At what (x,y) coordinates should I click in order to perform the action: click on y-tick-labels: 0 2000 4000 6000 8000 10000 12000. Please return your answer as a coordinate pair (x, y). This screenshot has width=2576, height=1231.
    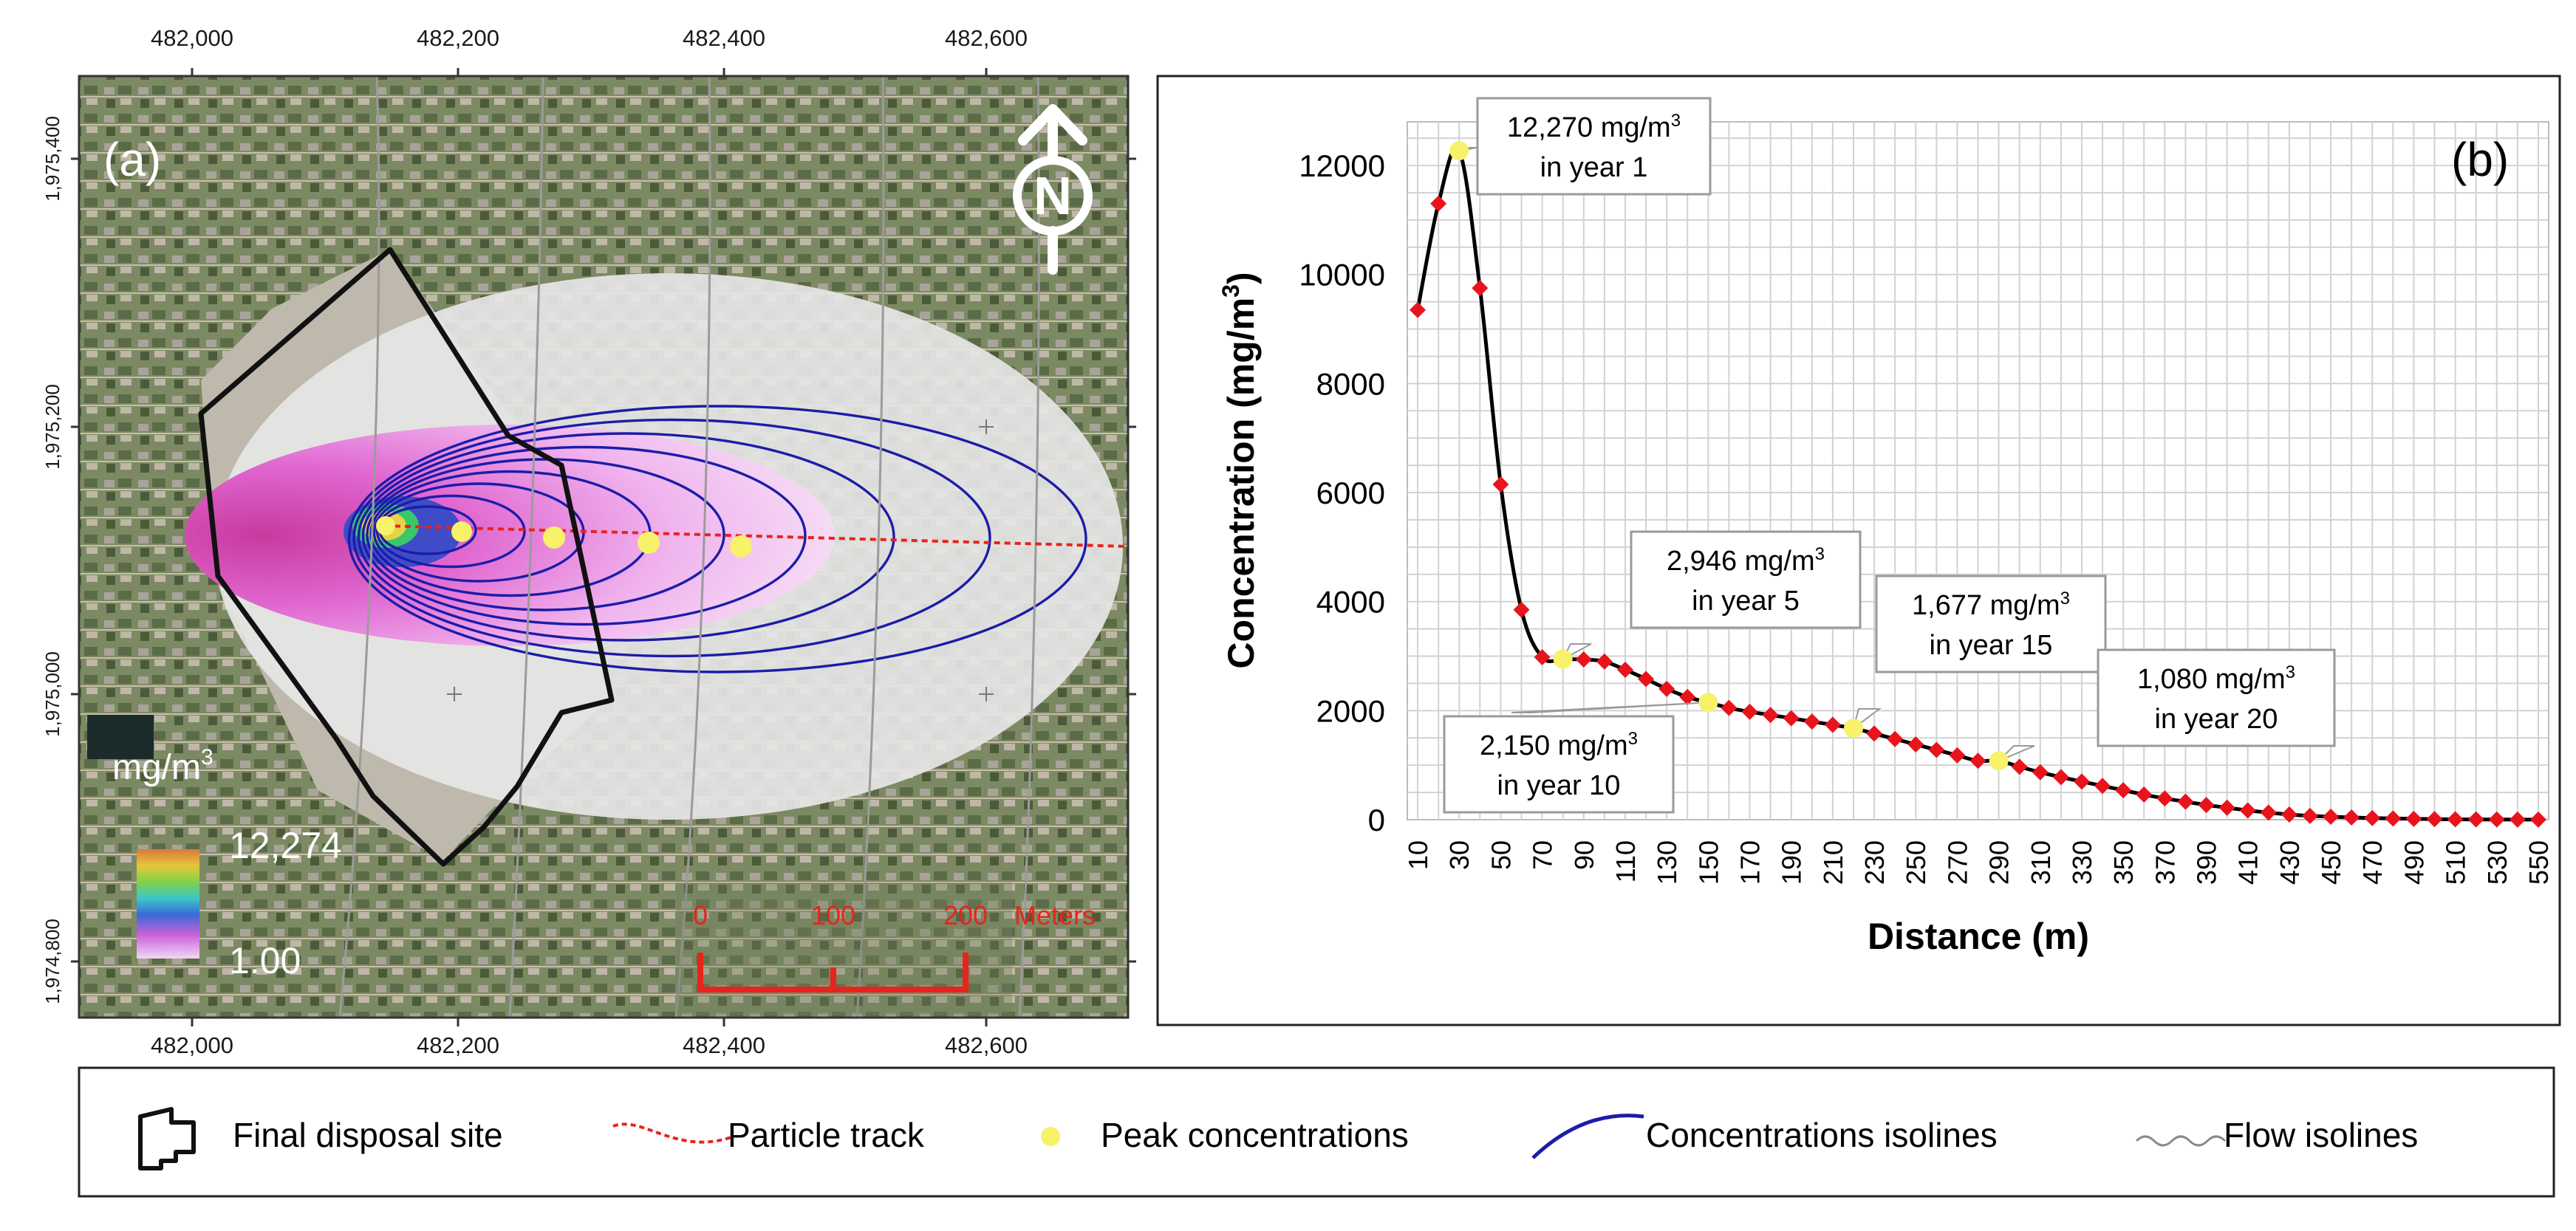
    Looking at the image, I should click on (1342, 493).